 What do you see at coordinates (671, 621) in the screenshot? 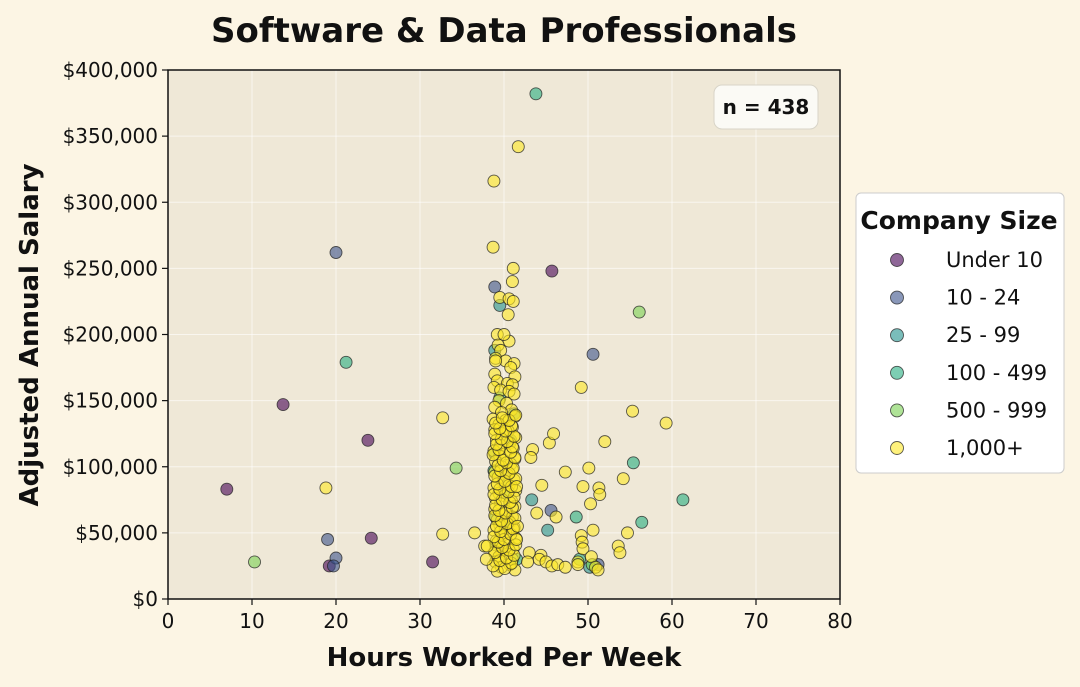
I see `x-tick-label: 60` at bounding box center [671, 621].